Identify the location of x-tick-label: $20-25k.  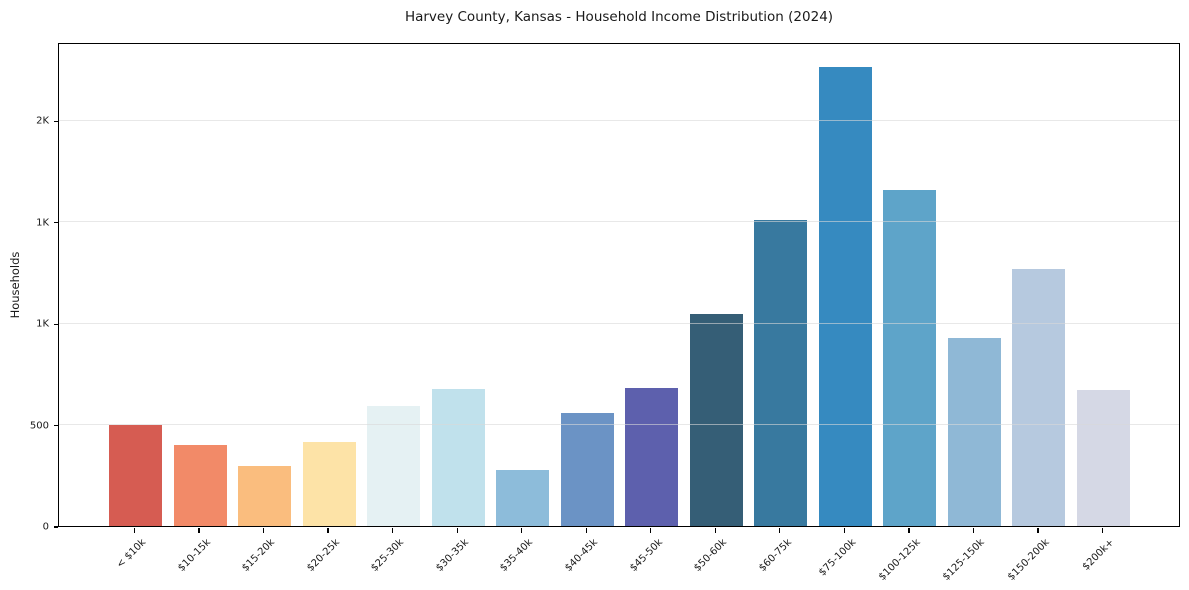
(323, 555).